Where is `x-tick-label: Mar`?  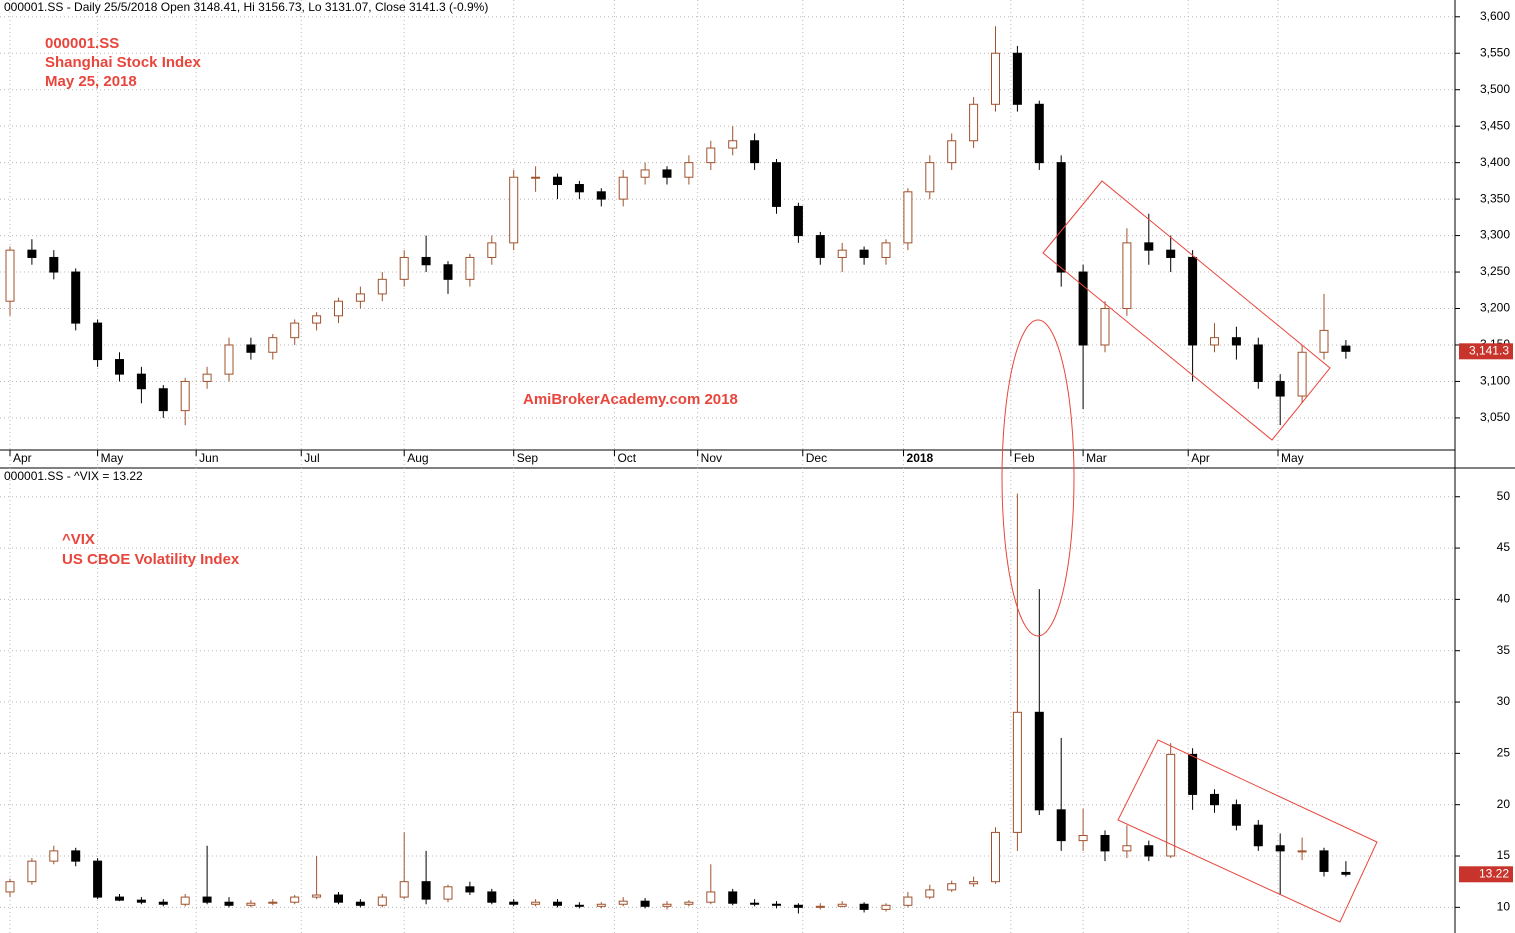
x-tick-label: Mar is located at coordinates (1096, 458).